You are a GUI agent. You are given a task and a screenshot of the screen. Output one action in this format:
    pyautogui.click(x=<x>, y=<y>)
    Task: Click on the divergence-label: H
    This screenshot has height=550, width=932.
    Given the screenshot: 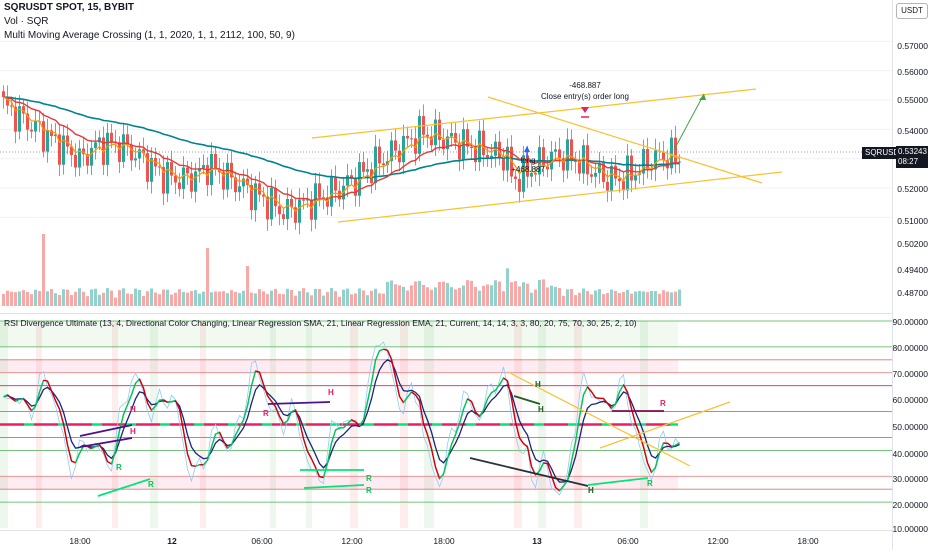 What is the action you would take?
    pyautogui.click(x=133, y=431)
    